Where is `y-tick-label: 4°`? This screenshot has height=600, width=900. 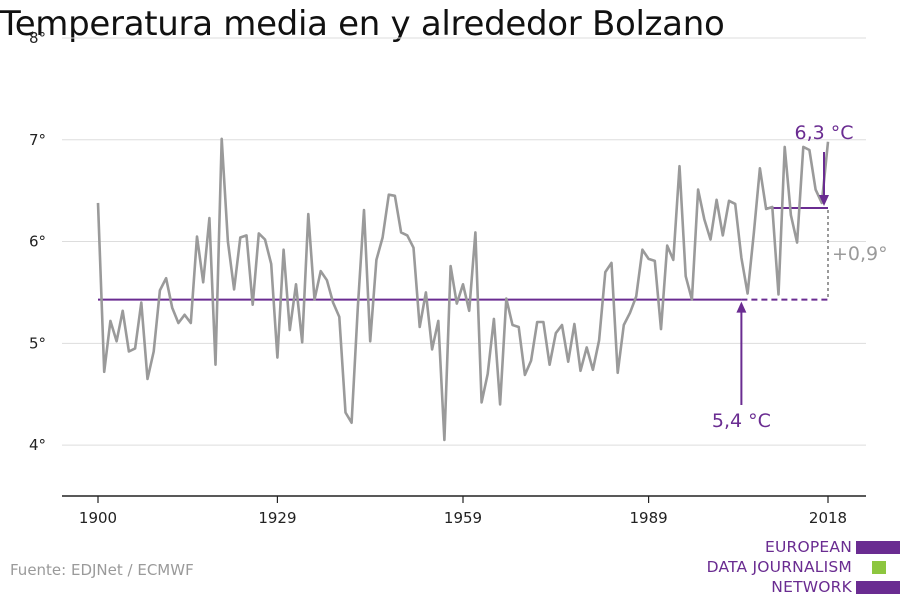 y-tick-label: 4° is located at coordinates (37, 445).